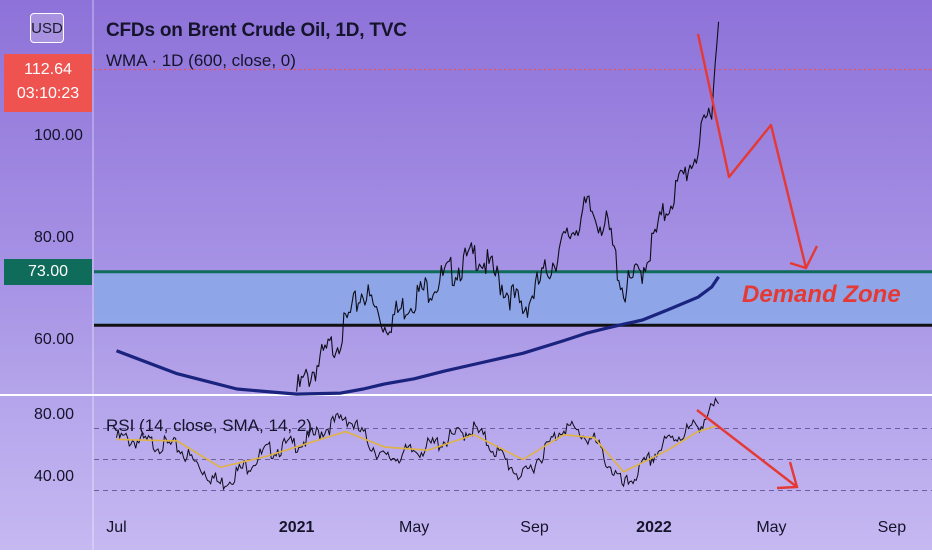 The height and width of the screenshot is (555, 932). Describe the element at coordinates (58, 135) in the screenshot. I see `y-tick-label: 100.00` at that location.